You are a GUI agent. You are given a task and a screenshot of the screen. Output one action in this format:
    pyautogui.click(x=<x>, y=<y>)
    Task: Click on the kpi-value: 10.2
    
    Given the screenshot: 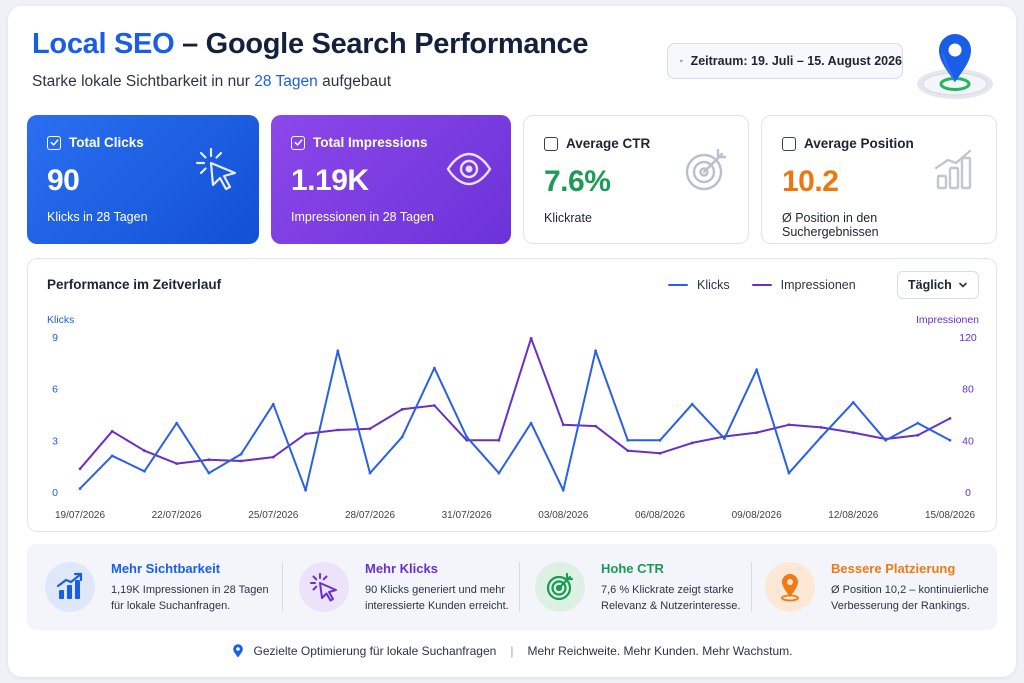 What is the action you would take?
    pyautogui.click(x=810, y=181)
    